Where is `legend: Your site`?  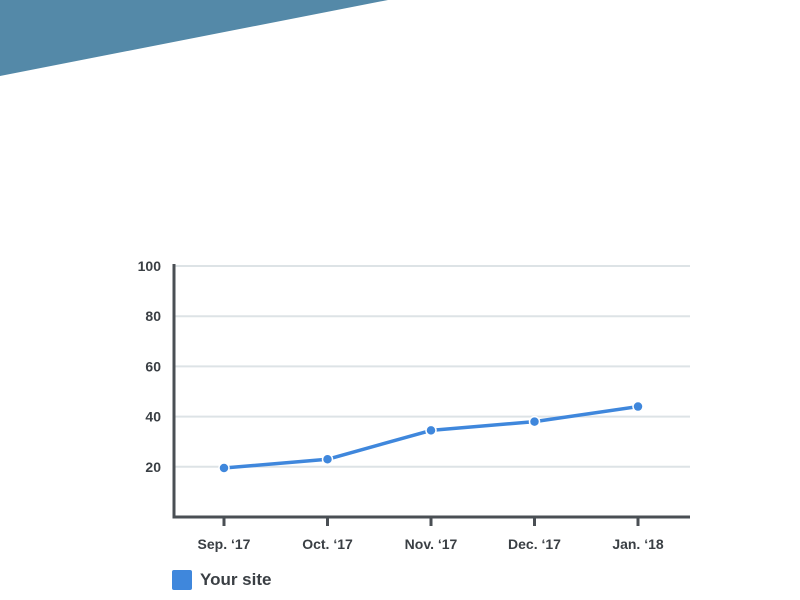
legend: Your site is located at coordinates (221, 580).